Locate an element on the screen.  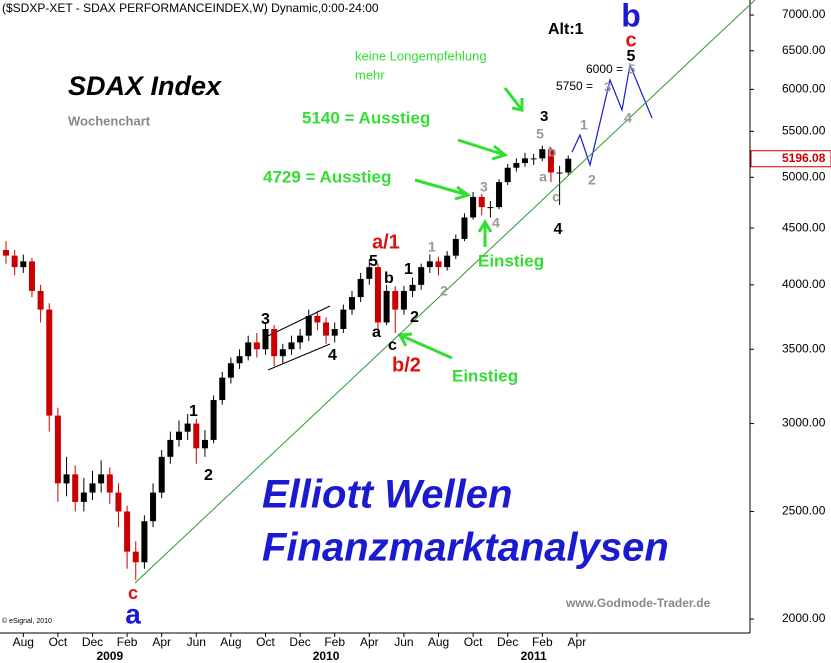
y-tick-label: 5000.00 is located at coordinates (804, 176).